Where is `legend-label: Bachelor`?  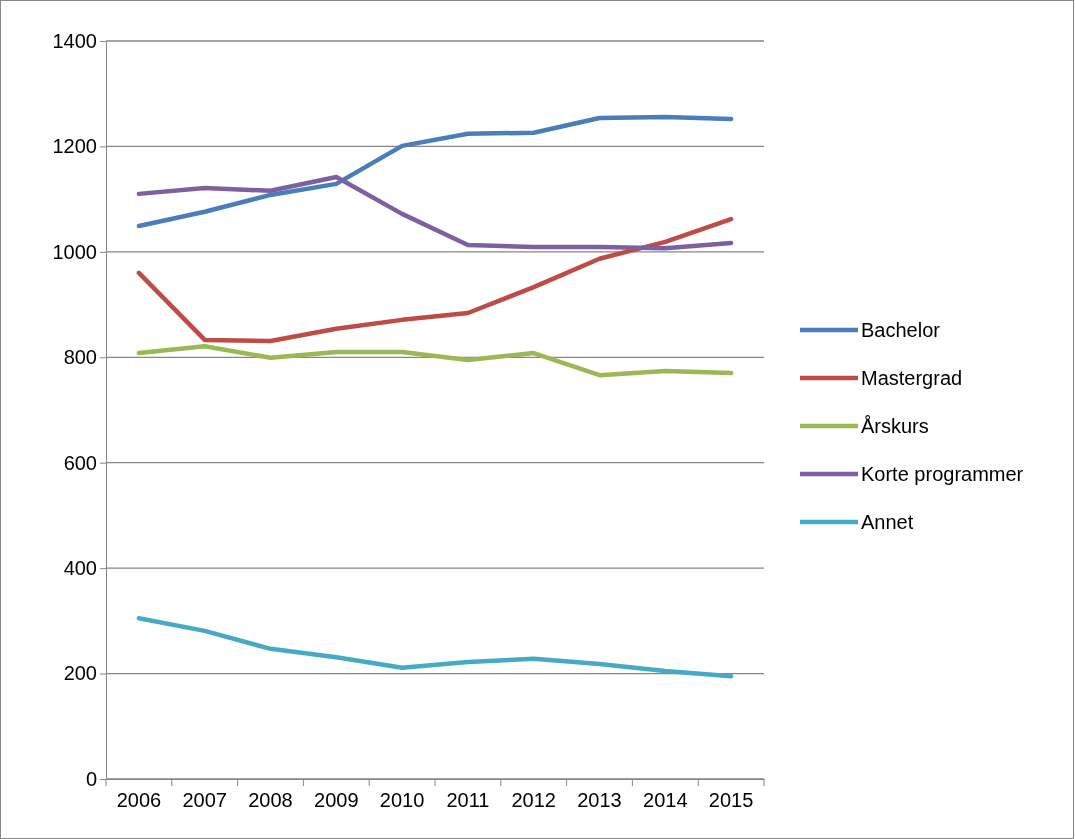
legend-label: Bachelor is located at coordinates (901, 330).